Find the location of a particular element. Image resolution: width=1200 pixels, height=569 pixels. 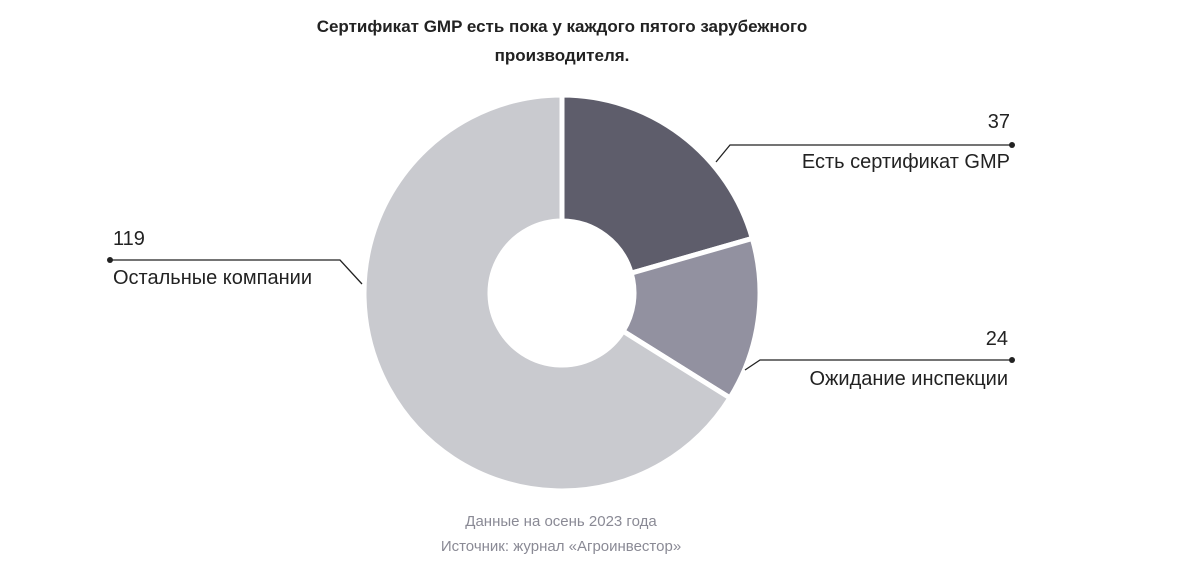

value-label: 24 is located at coordinates (997, 339).